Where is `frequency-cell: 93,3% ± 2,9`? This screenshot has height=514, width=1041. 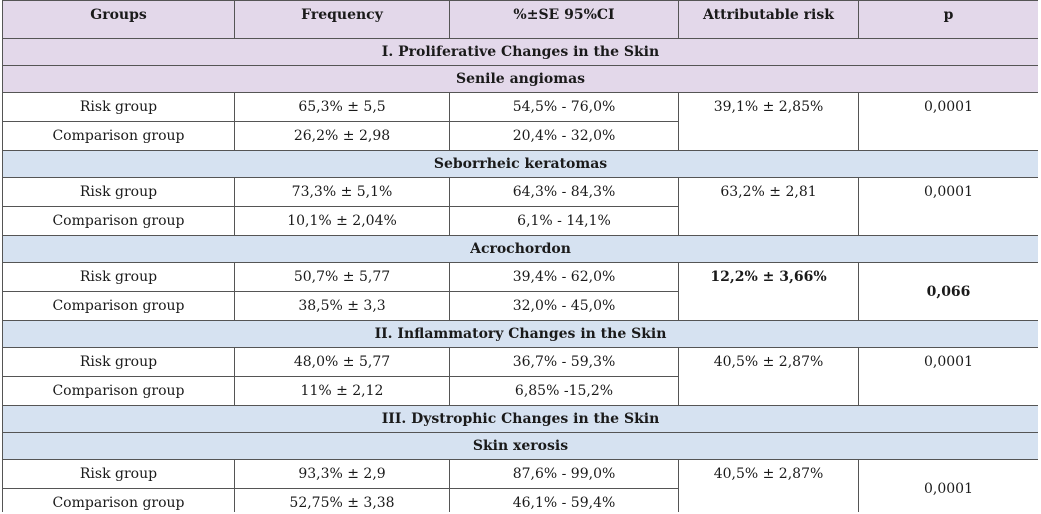
frequency-cell: 93,3% ± 2,9 is located at coordinates (342, 474).